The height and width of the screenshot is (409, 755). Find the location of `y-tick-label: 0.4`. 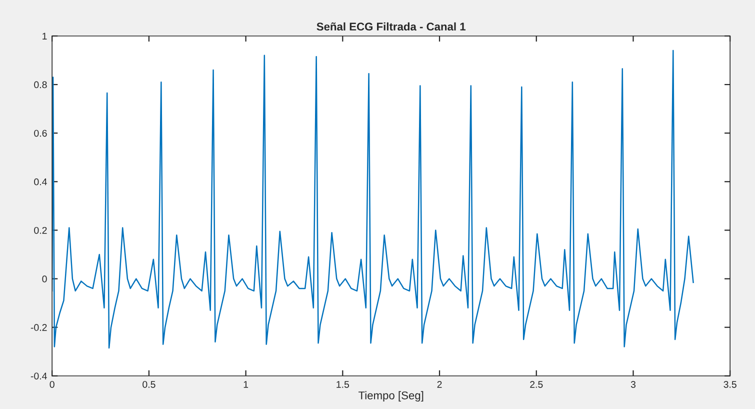

y-tick-label: 0.4 is located at coordinates (40, 182).